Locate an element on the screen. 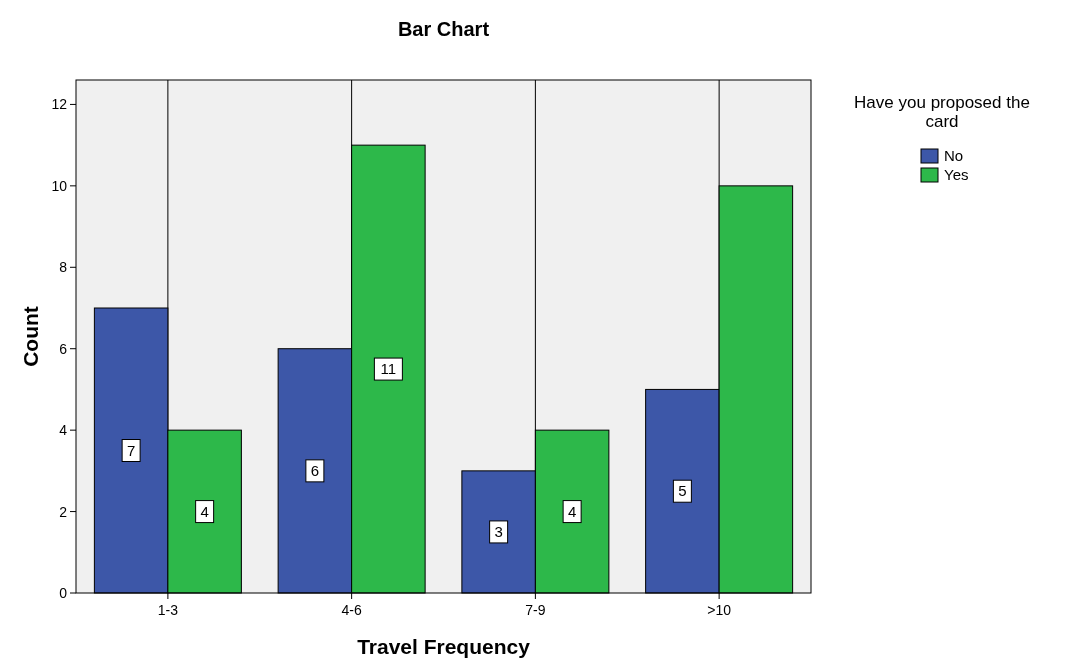 The width and height of the screenshot is (1069, 662). data-label: 7 is located at coordinates (131, 450).